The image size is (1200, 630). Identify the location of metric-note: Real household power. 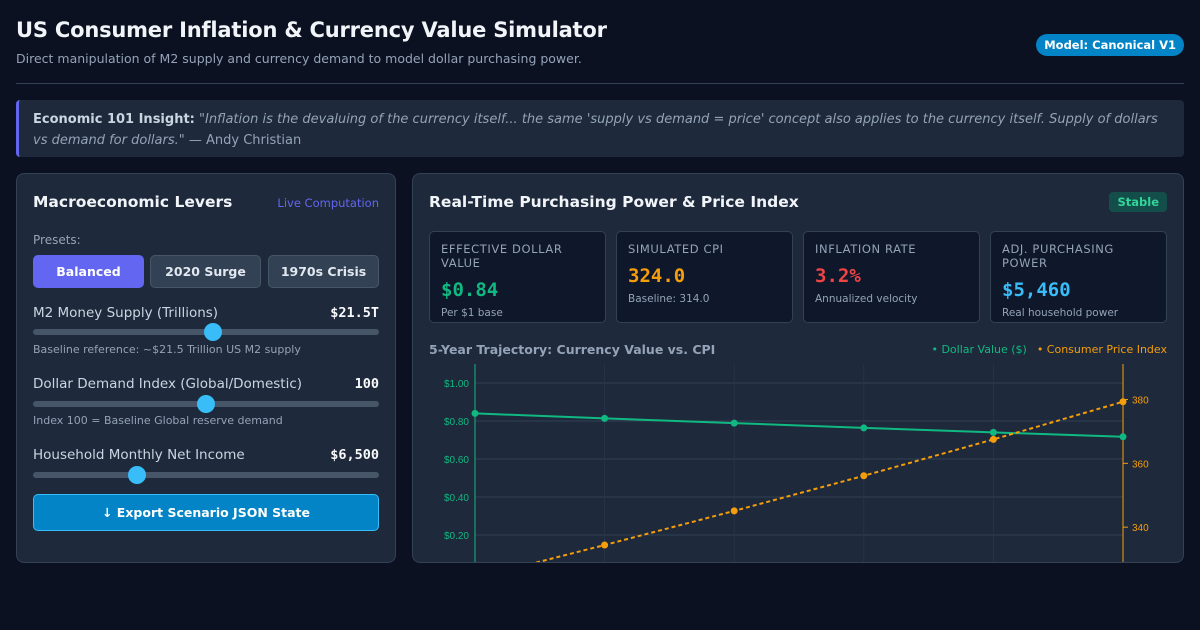
(1060, 313).